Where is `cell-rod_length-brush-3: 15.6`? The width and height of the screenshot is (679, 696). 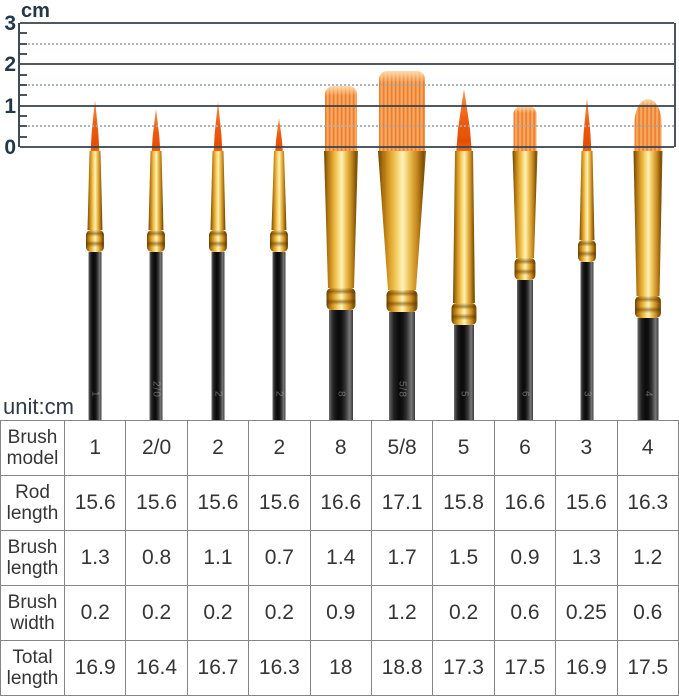 cell-rod_length-brush-3: 15.6 is located at coordinates (218, 503).